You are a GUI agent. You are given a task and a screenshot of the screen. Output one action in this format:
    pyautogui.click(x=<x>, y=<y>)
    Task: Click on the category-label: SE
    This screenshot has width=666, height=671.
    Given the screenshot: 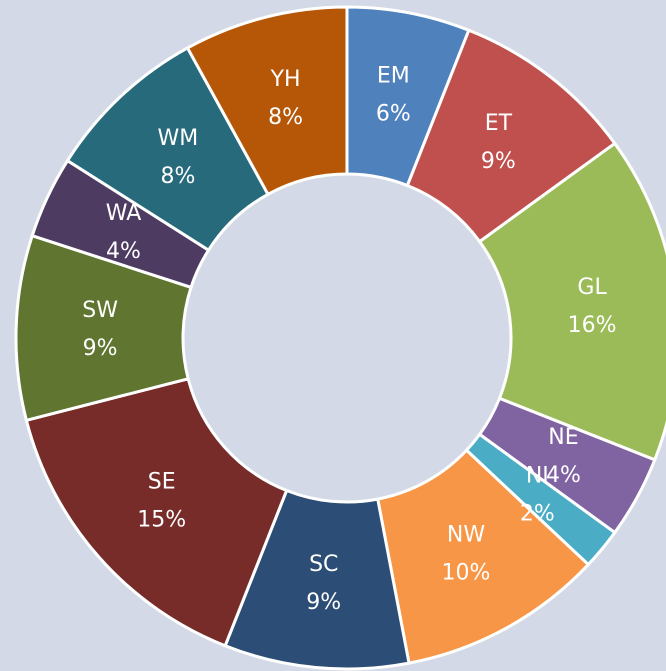 What is the action you would take?
    pyautogui.click(x=162, y=481)
    